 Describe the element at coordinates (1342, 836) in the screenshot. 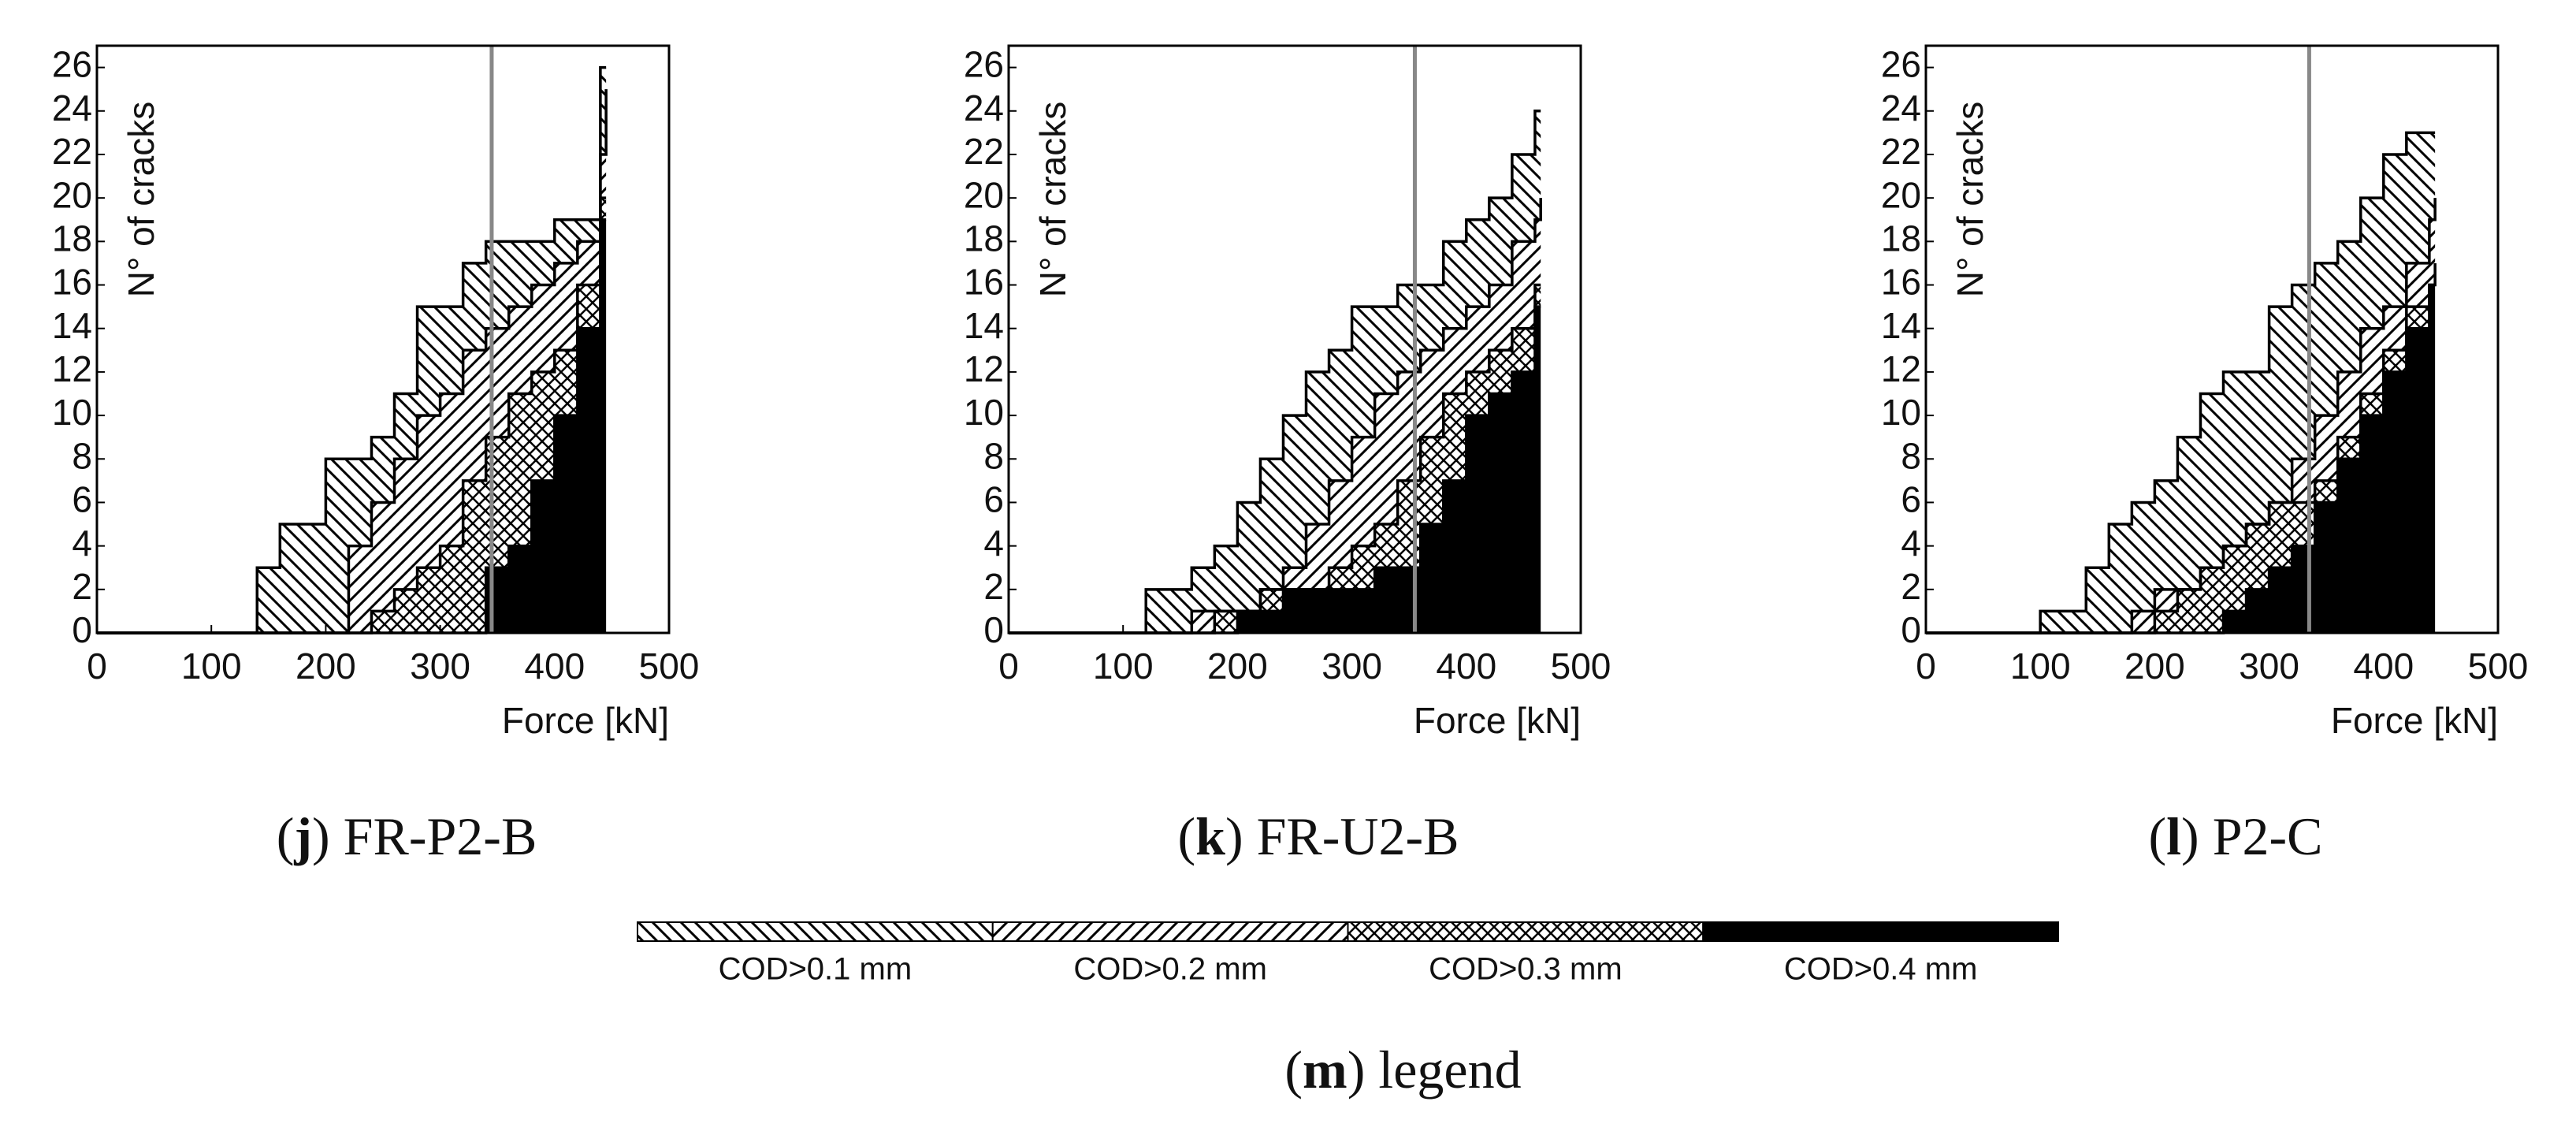

I see `caption-part: ) FR-U2-B` at that location.